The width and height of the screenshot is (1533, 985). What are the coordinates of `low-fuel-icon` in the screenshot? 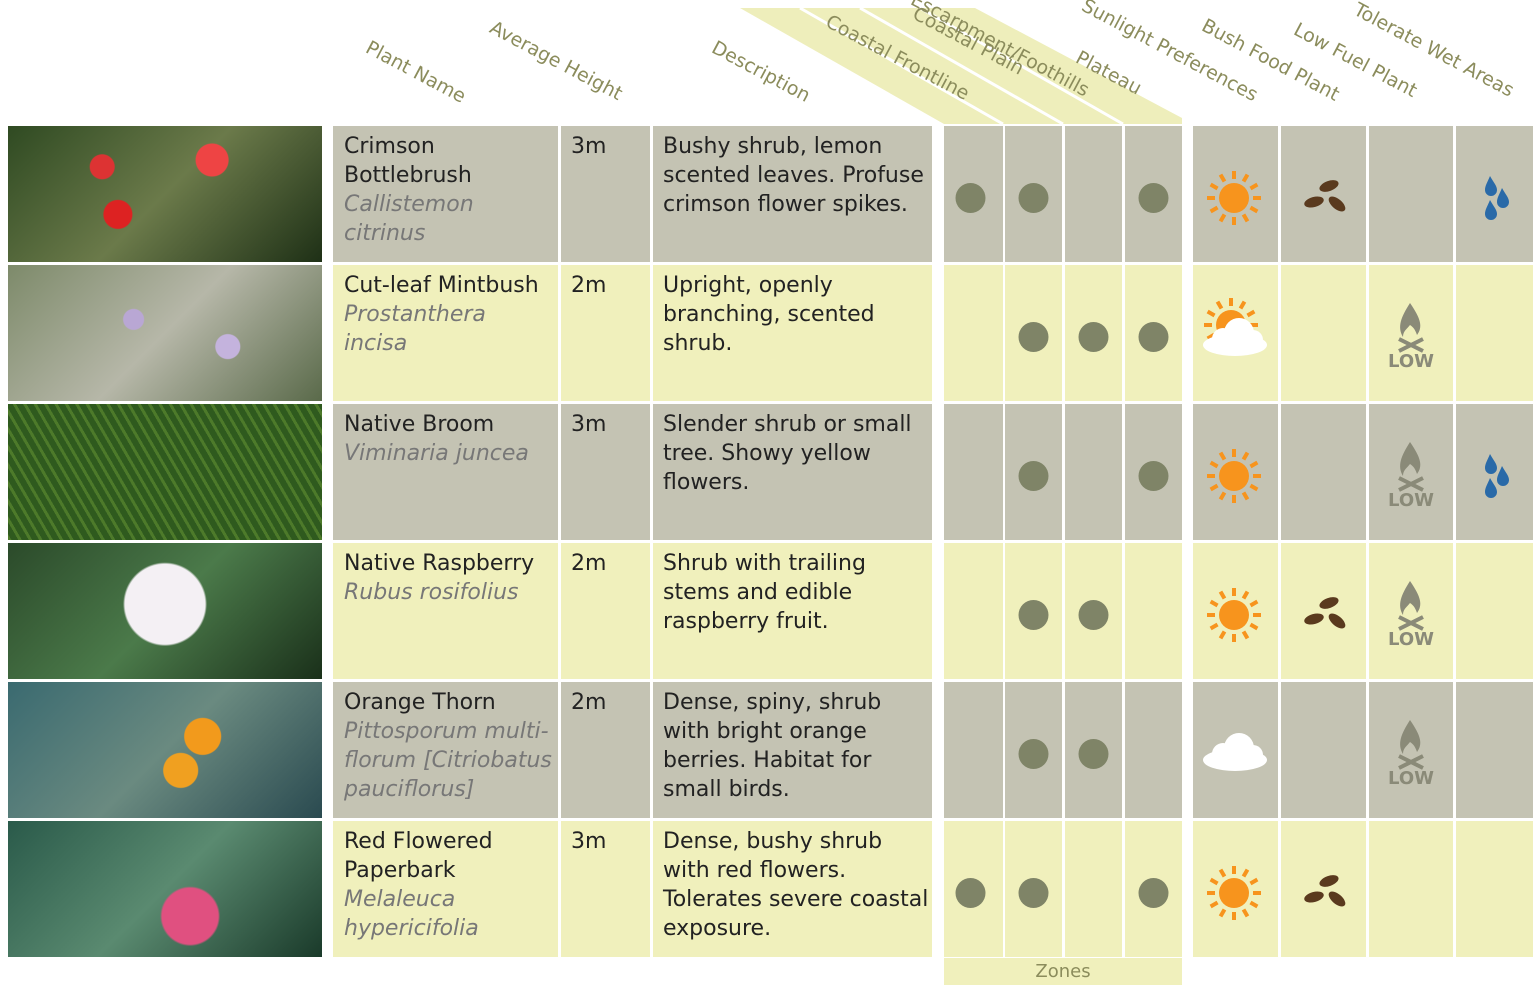 It's located at (1411, 467).